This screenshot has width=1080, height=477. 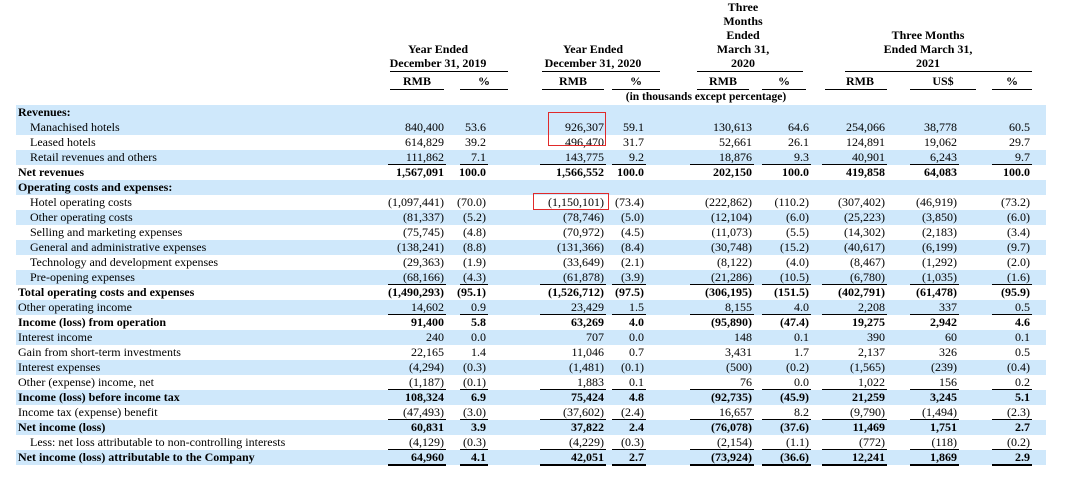 I want to click on row-label: Selling and marketing expenses, so click(x=106, y=232).